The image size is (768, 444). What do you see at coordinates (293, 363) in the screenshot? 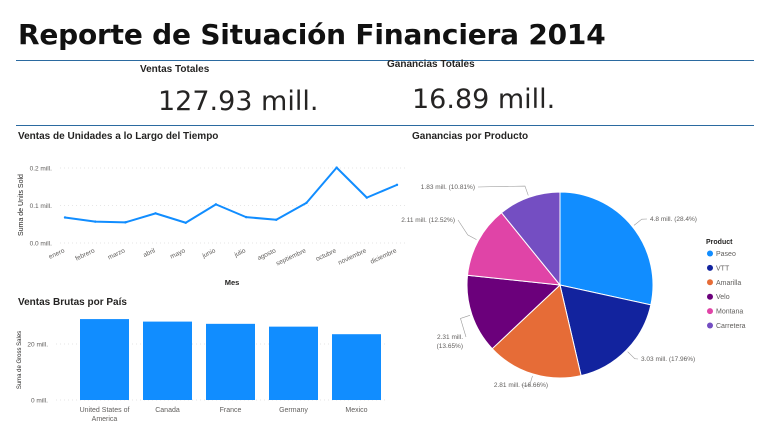
I see `bar-germany` at bounding box center [293, 363].